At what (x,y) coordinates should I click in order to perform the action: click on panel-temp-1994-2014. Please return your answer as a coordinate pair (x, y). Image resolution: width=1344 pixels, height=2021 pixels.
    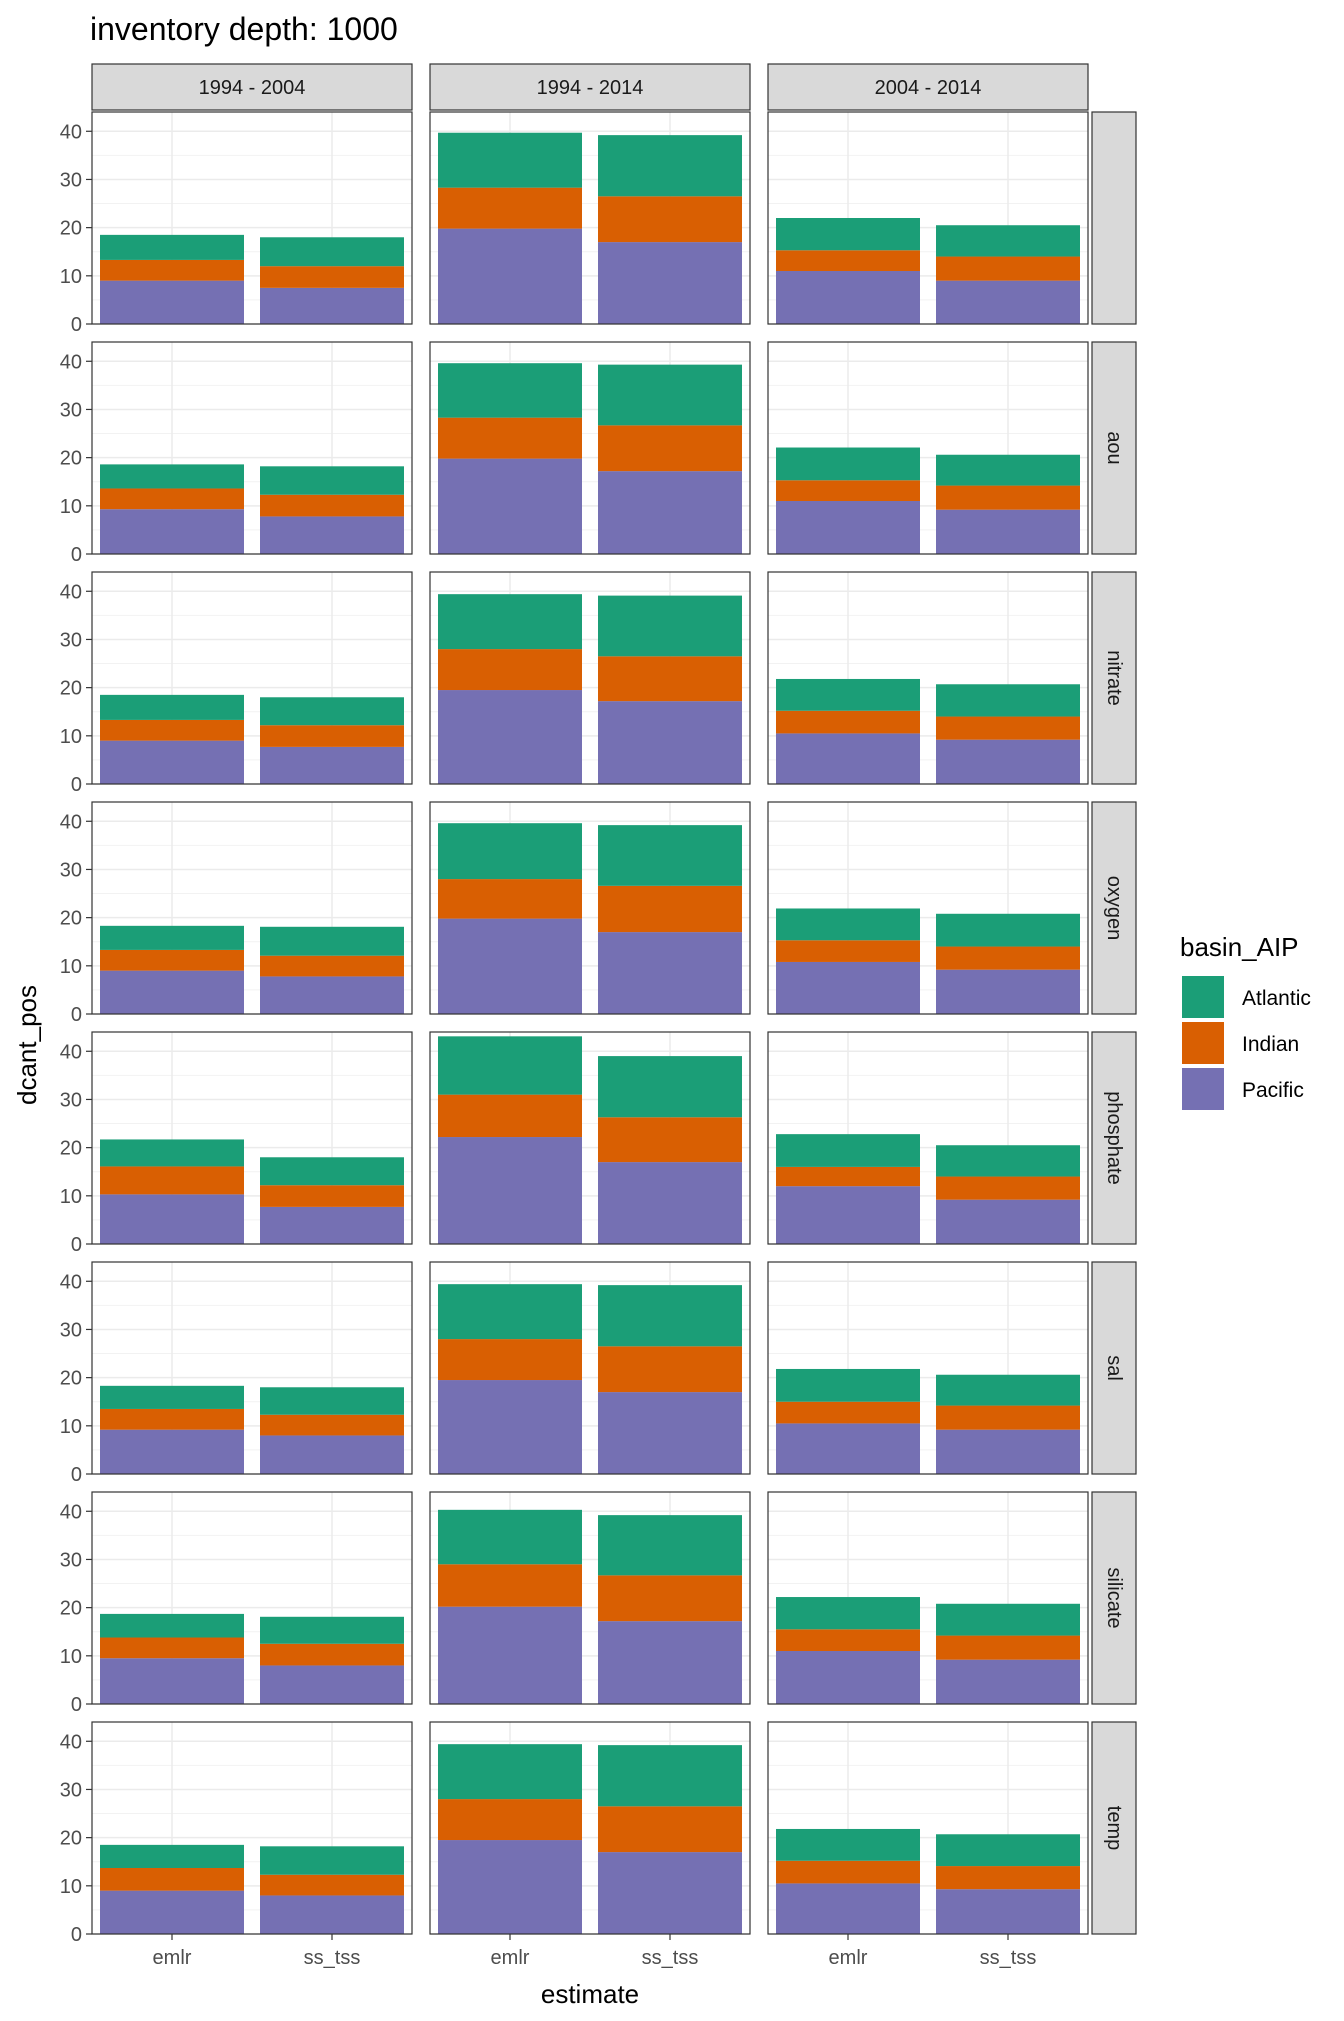
    Looking at the image, I should click on (590, 1828).